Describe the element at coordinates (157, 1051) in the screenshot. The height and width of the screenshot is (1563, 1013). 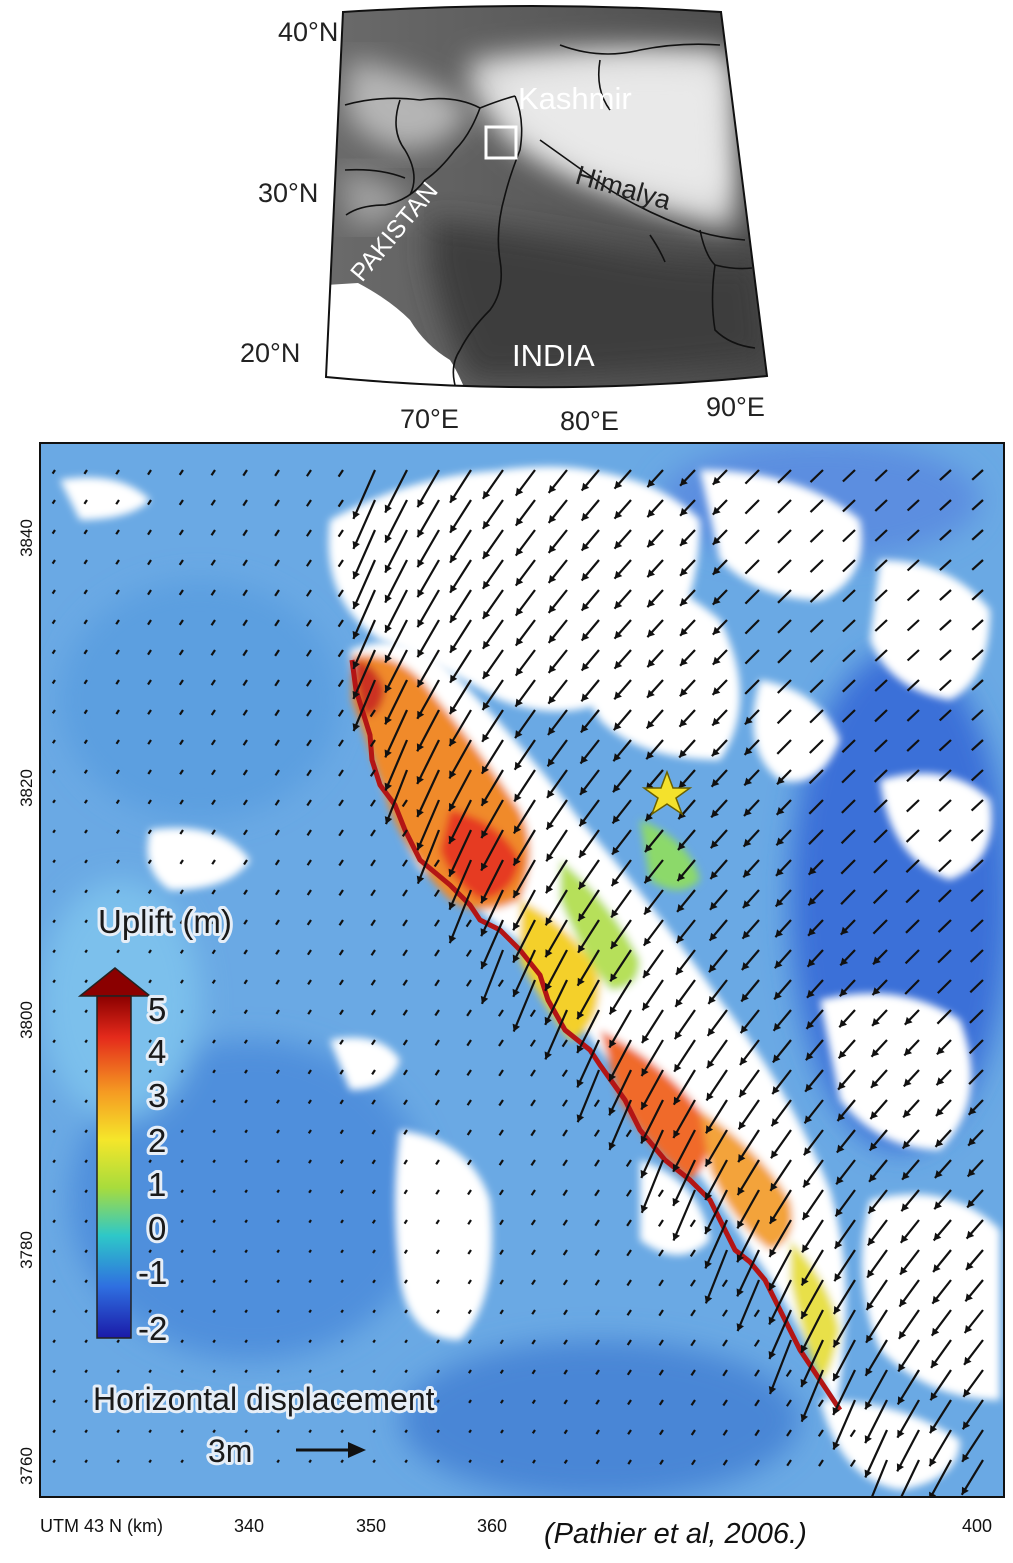
I see `colorbar-label-4: 4` at that location.